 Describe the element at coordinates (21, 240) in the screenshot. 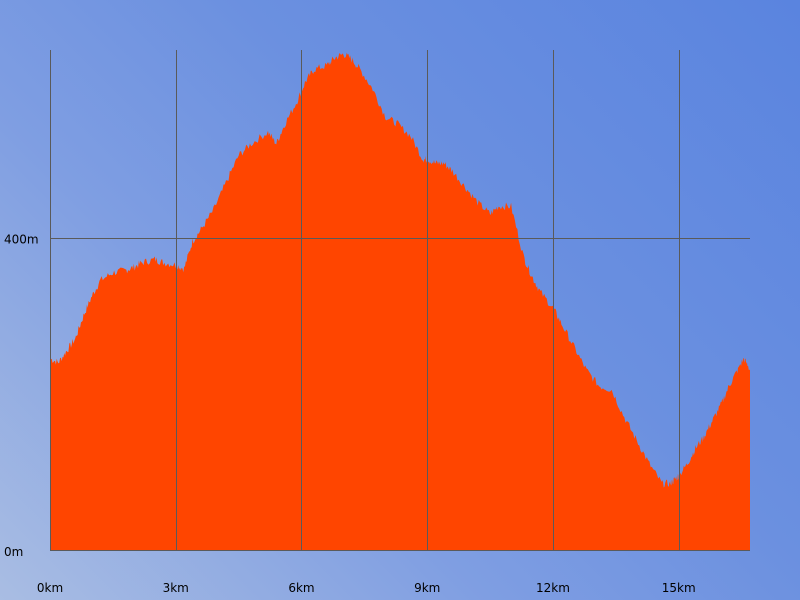

I see `y-tick-label: 400m` at that location.